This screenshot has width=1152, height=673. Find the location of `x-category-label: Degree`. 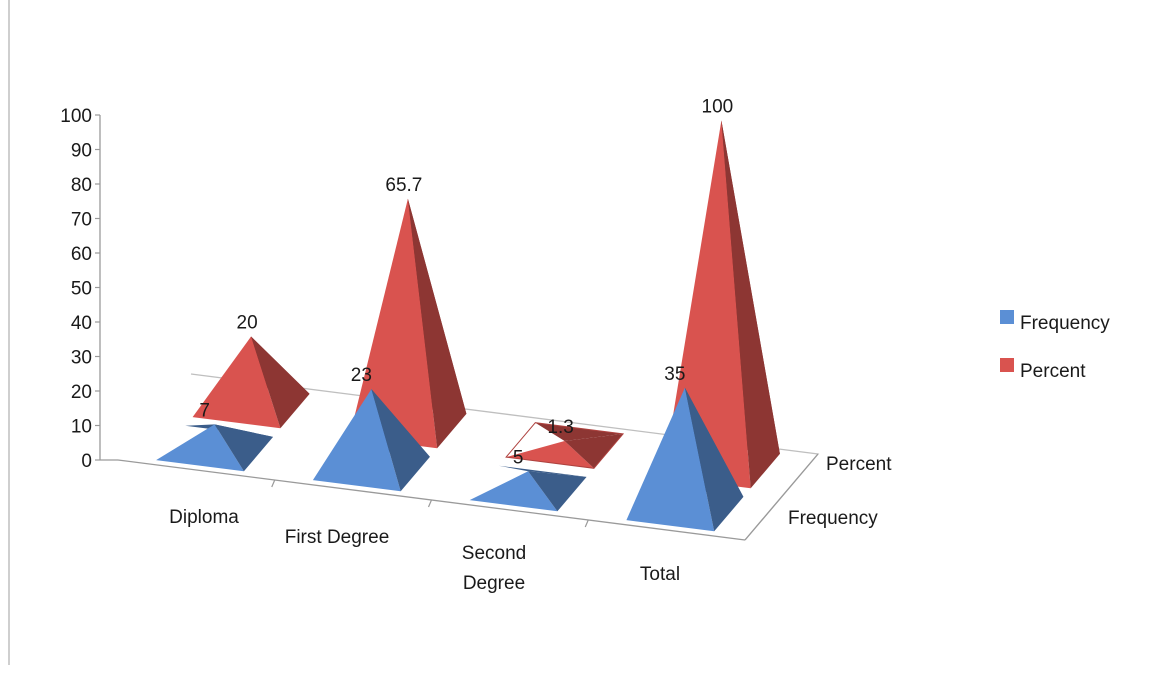

x-category-label: Degree is located at coordinates (494, 583).